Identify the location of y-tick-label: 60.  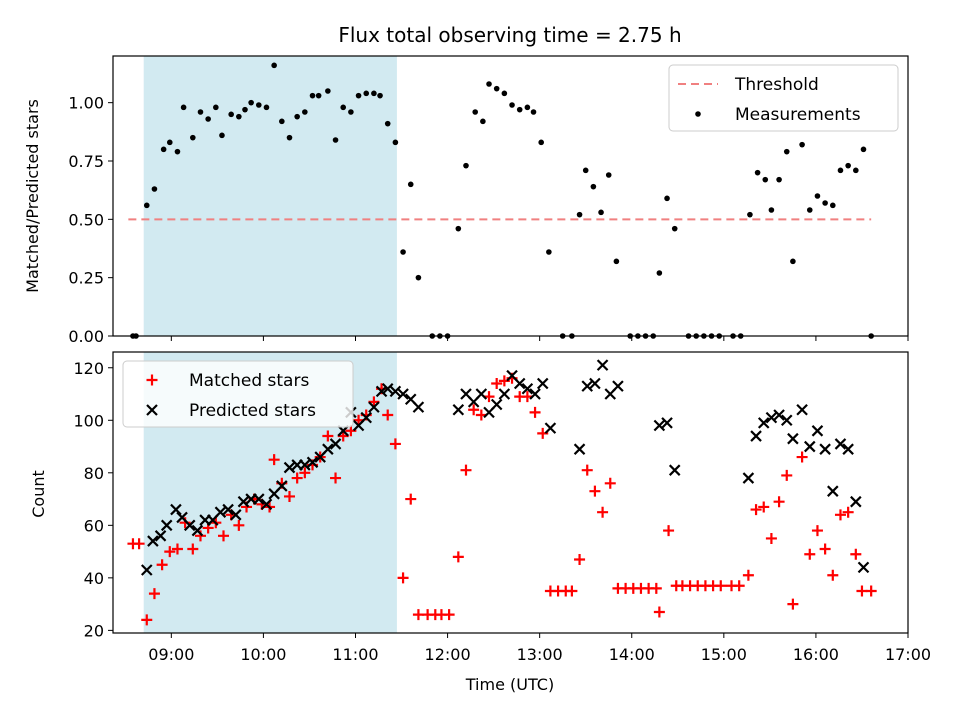
(94, 525).